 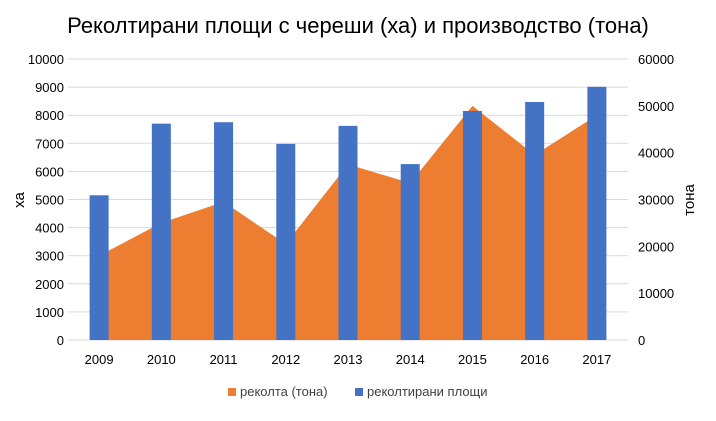 What do you see at coordinates (49, 200) in the screenshot?
I see `left-tick-label: 5000` at bounding box center [49, 200].